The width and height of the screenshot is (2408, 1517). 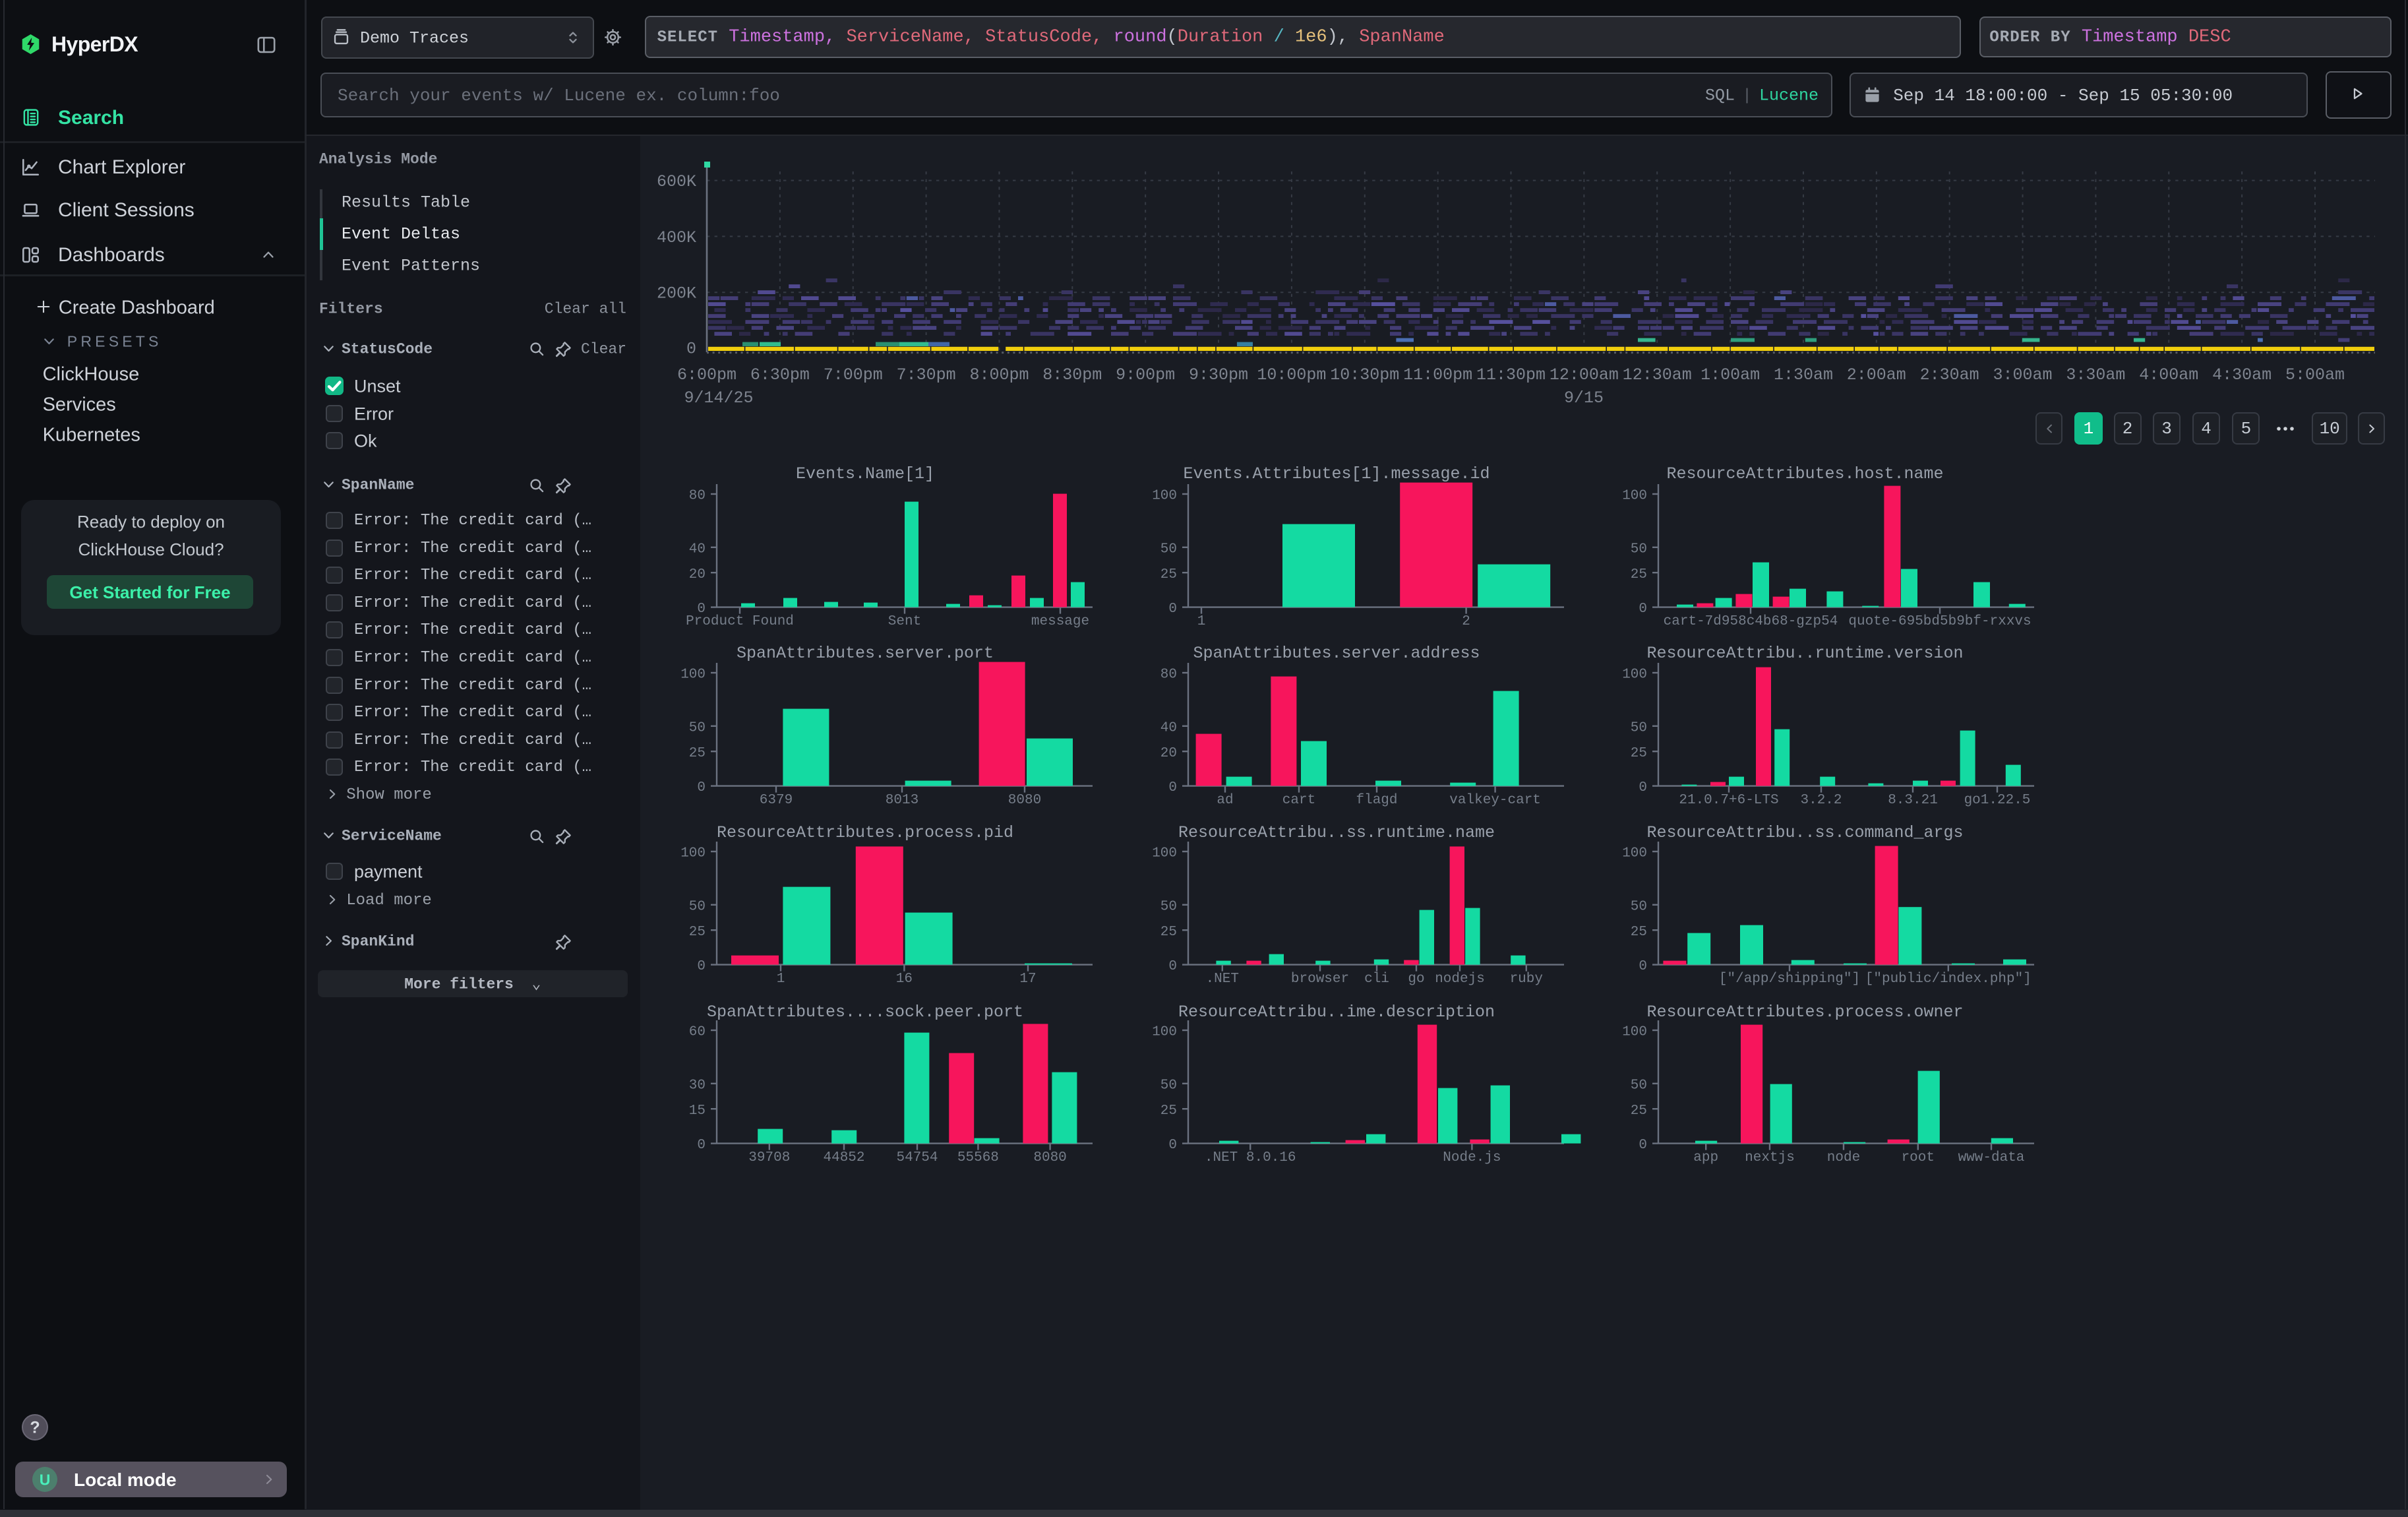 What do you see at coordinates (1844, 1157) in the screenshot?
I see `svg-text: node` at bounding box center [1844, 1157].